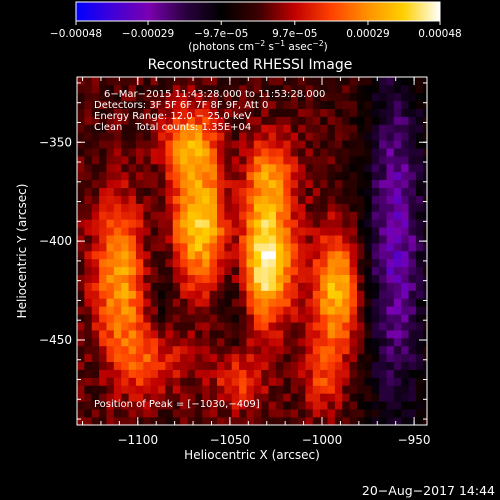  Describe the element at coordinates (294, 34) in the screenshot. I see `colorbar-tick-label: 9.7e−05` at that location.